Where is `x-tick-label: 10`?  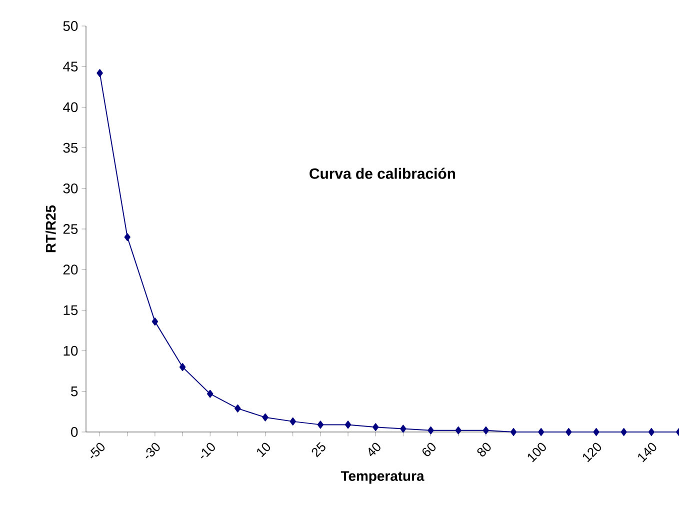
x-tick-label: 10 is located at coordinates (263, 450).